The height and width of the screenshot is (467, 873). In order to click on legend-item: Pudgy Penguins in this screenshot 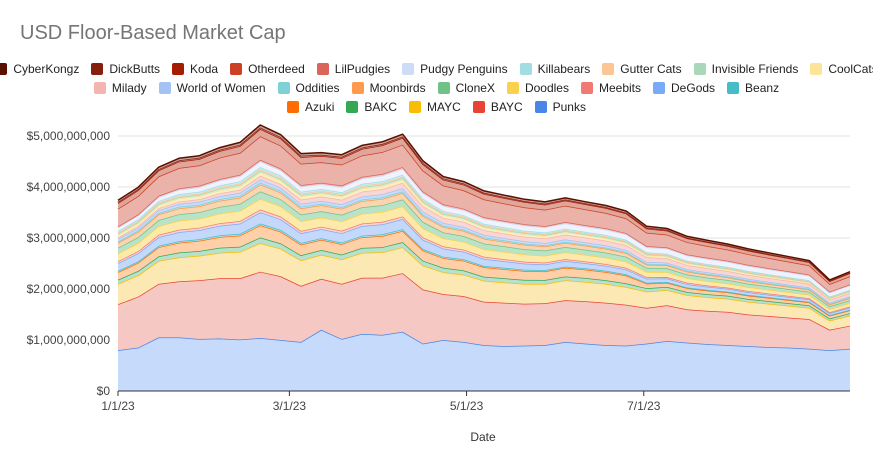, I will do `click(455, 69)`.